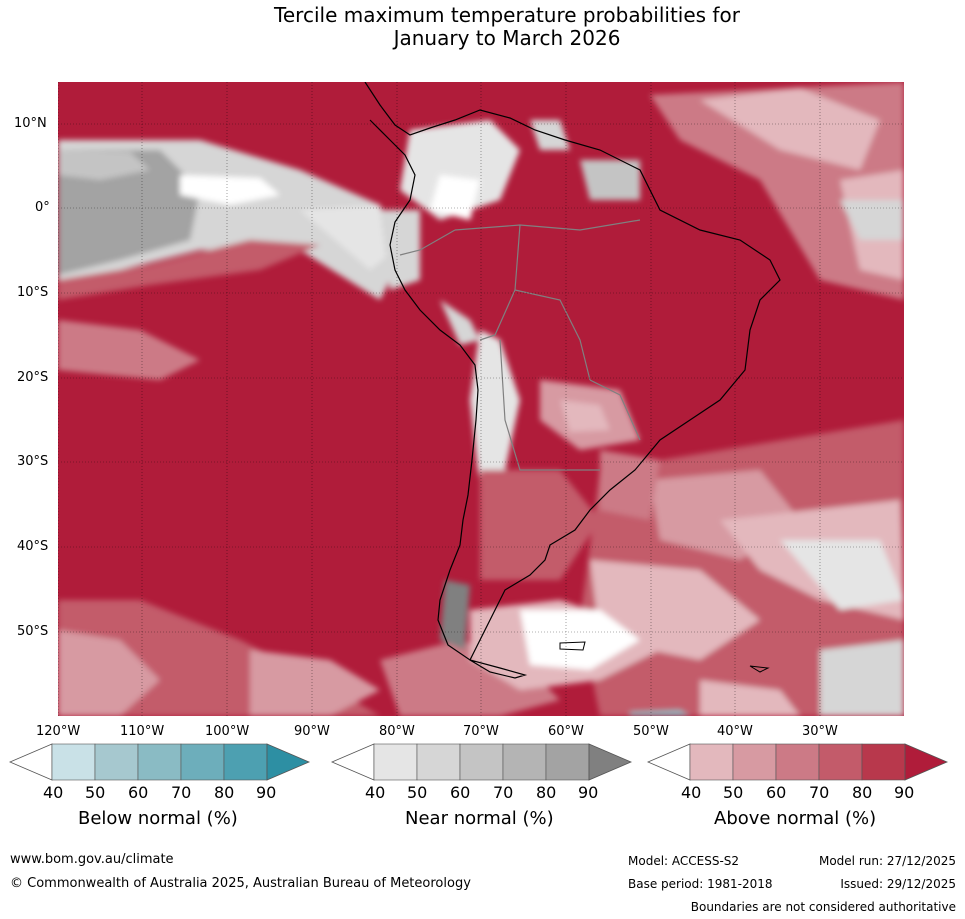  I want to click on lon-label: 80°W, so click(397, 731).